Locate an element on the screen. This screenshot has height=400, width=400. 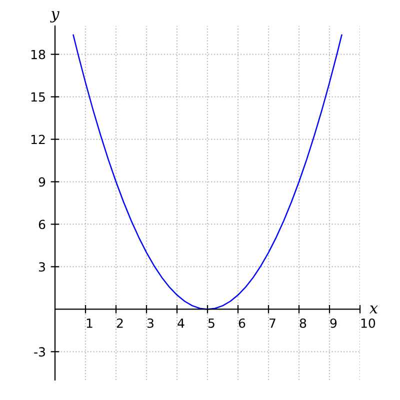
x-tick-label: 2 is located at coordinates (119, 323).